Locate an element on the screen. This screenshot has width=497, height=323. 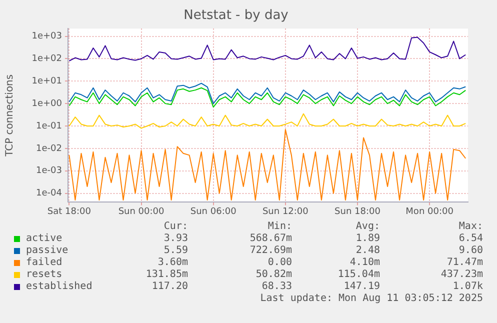
x-tick-label: Sun 06:00 is located at coordinates (213, 211).